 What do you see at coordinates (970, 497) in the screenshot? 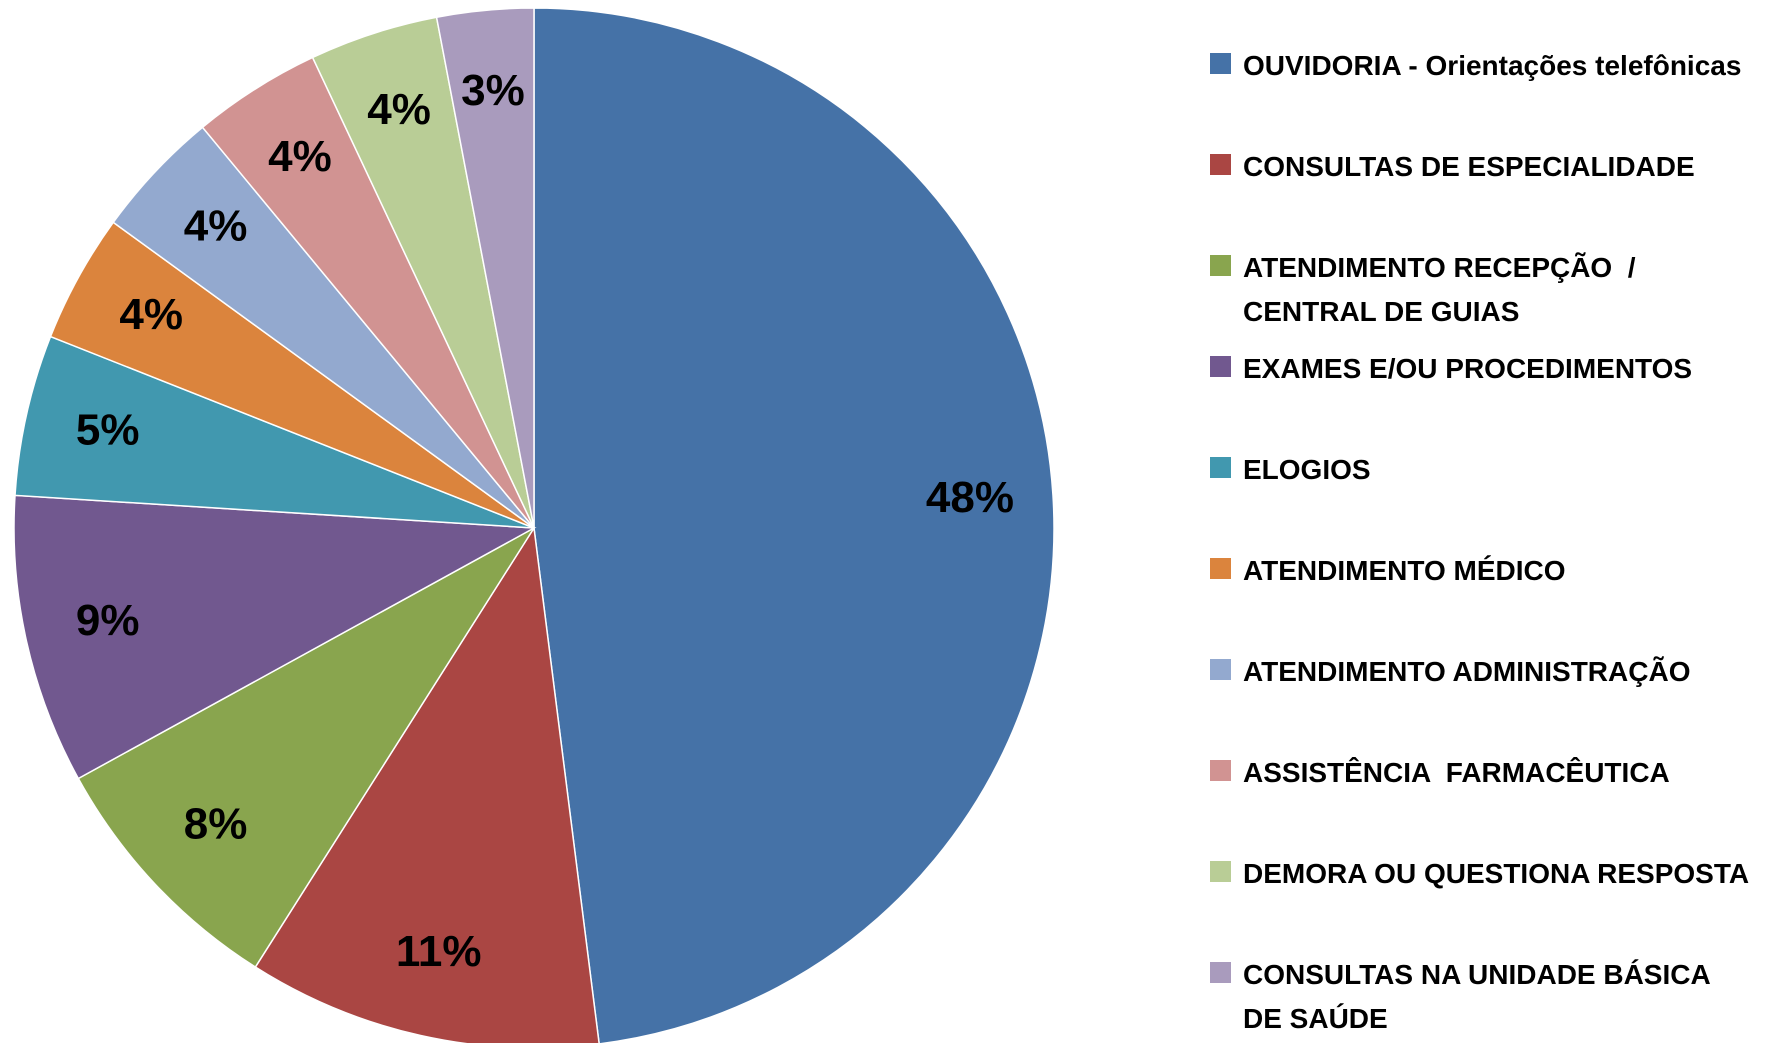
I see `slice-label: 48%` at bounding box center [970, 497].